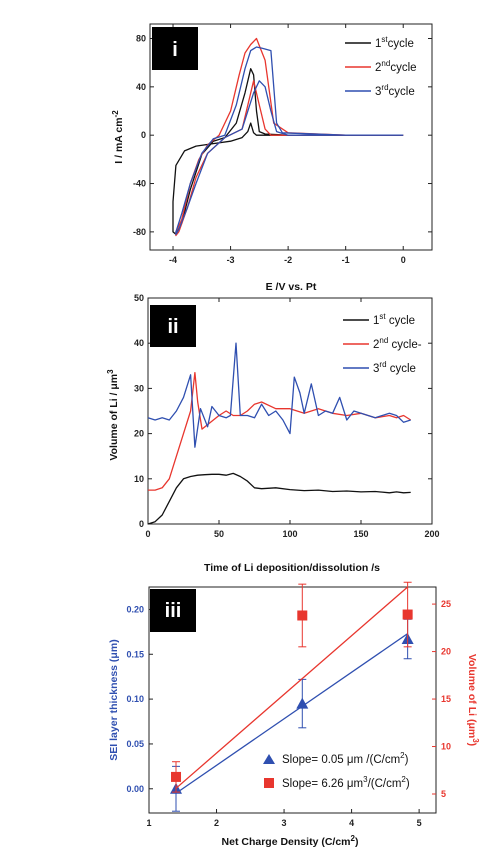  Describe the element at coordinates (395, 90) in the screenshot. I see `legend-label-3: 3rdcycle` at that location.